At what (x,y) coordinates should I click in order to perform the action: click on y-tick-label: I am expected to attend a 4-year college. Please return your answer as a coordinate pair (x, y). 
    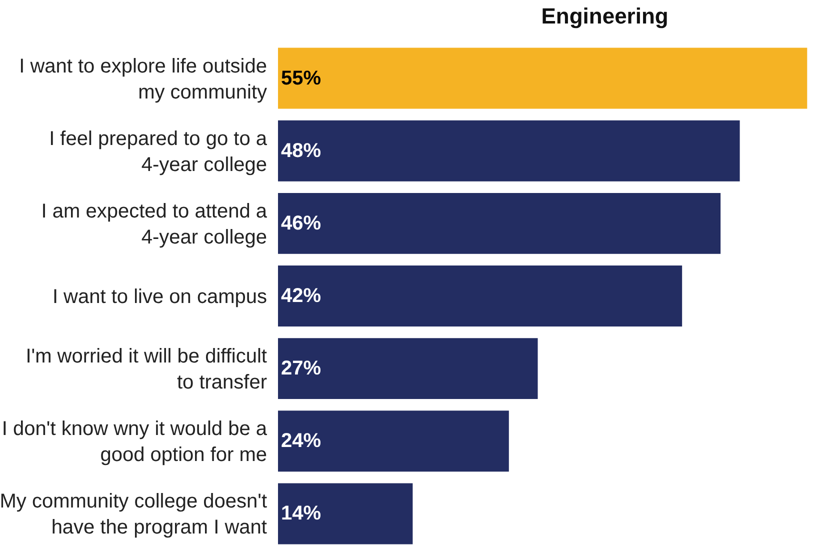
    Looking at the image, I should click on (154, 224).